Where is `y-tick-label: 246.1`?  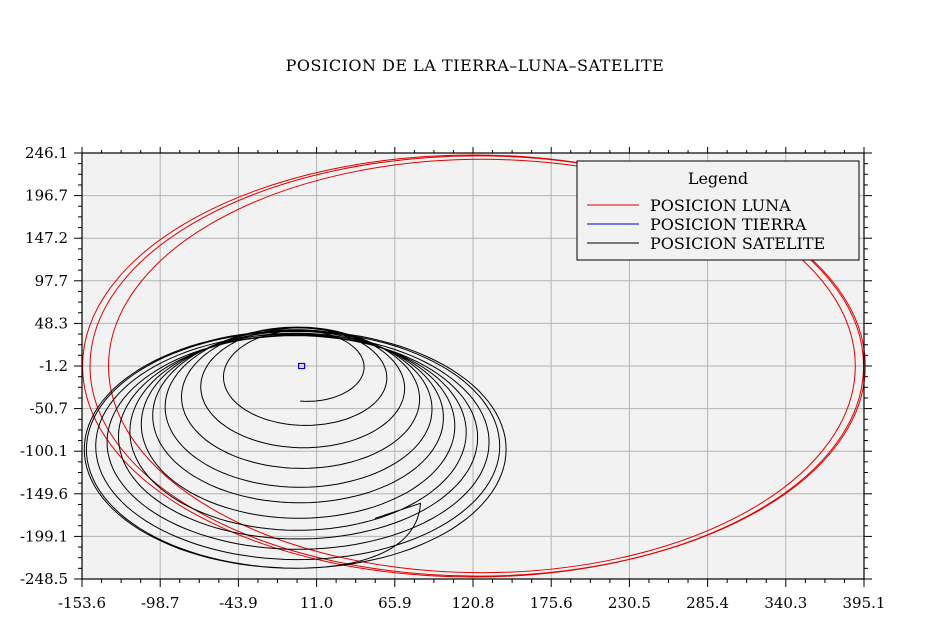 y-tick-label: 246.1 is located at coordinates (46, 153).